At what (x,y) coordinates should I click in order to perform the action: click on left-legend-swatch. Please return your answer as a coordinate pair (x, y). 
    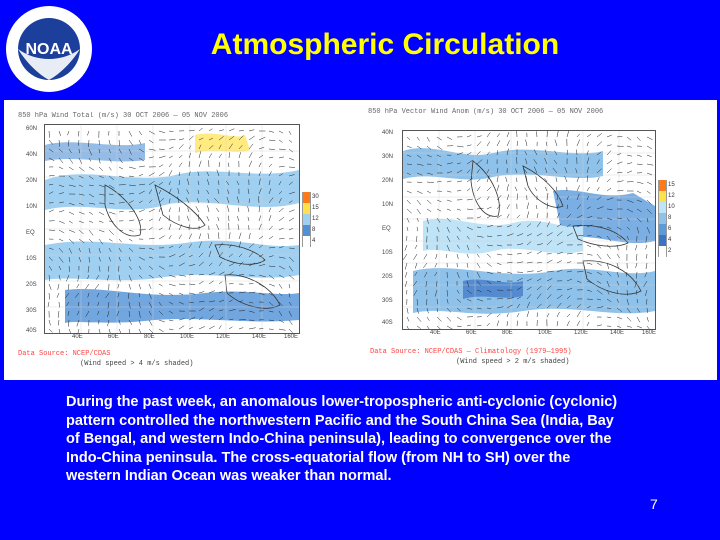
    Looking at the image, I should click on (306, 241).